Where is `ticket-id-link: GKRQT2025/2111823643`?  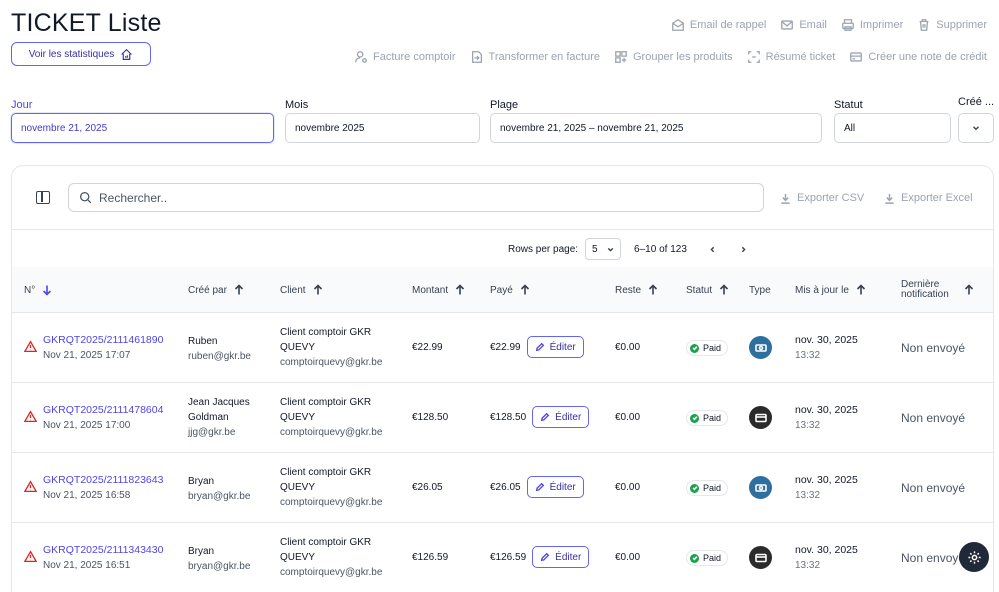
ticket-id-link: GKRQT2025/2111823643 is located at coordinates (103, 480).